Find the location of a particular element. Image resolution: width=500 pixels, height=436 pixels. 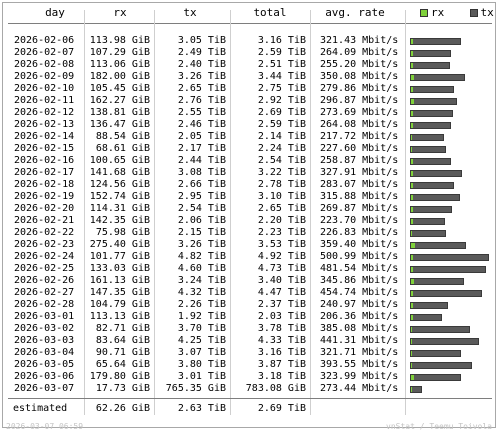

tx-cell: 2.26 TiB is located at coordinates (201, 304).